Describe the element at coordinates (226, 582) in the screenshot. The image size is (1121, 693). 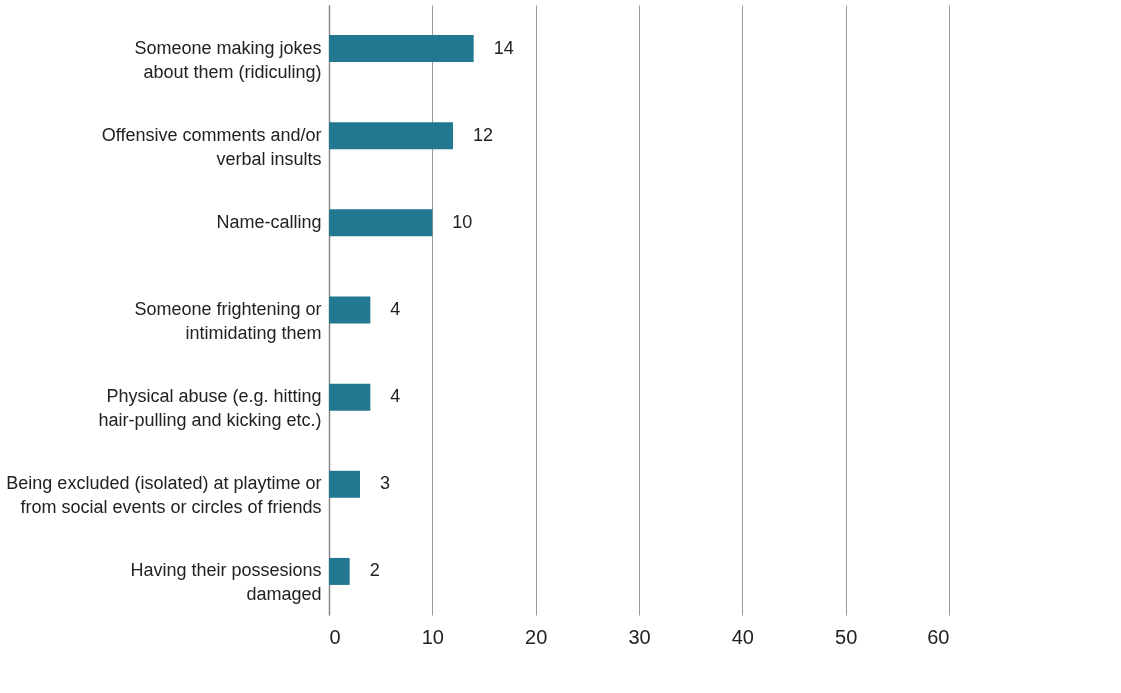
I see `y-tick-label: Having their possesions damaged` at that location.